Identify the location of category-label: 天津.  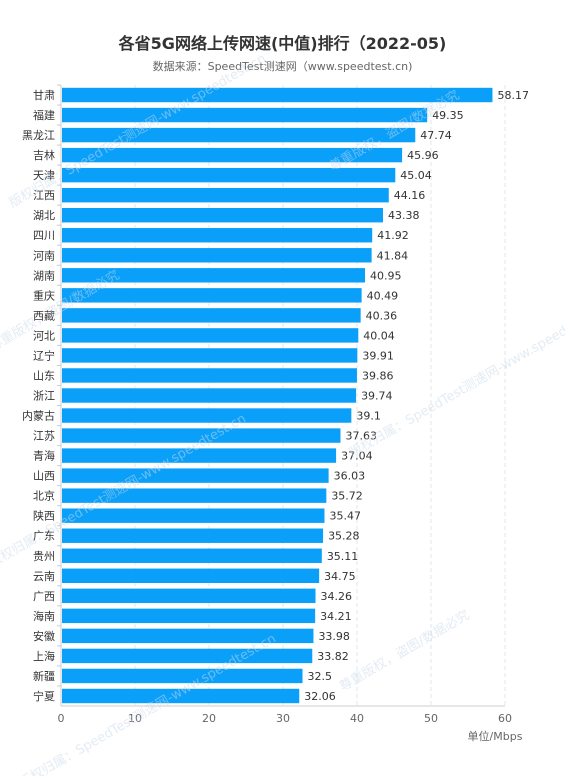
(44, 175).